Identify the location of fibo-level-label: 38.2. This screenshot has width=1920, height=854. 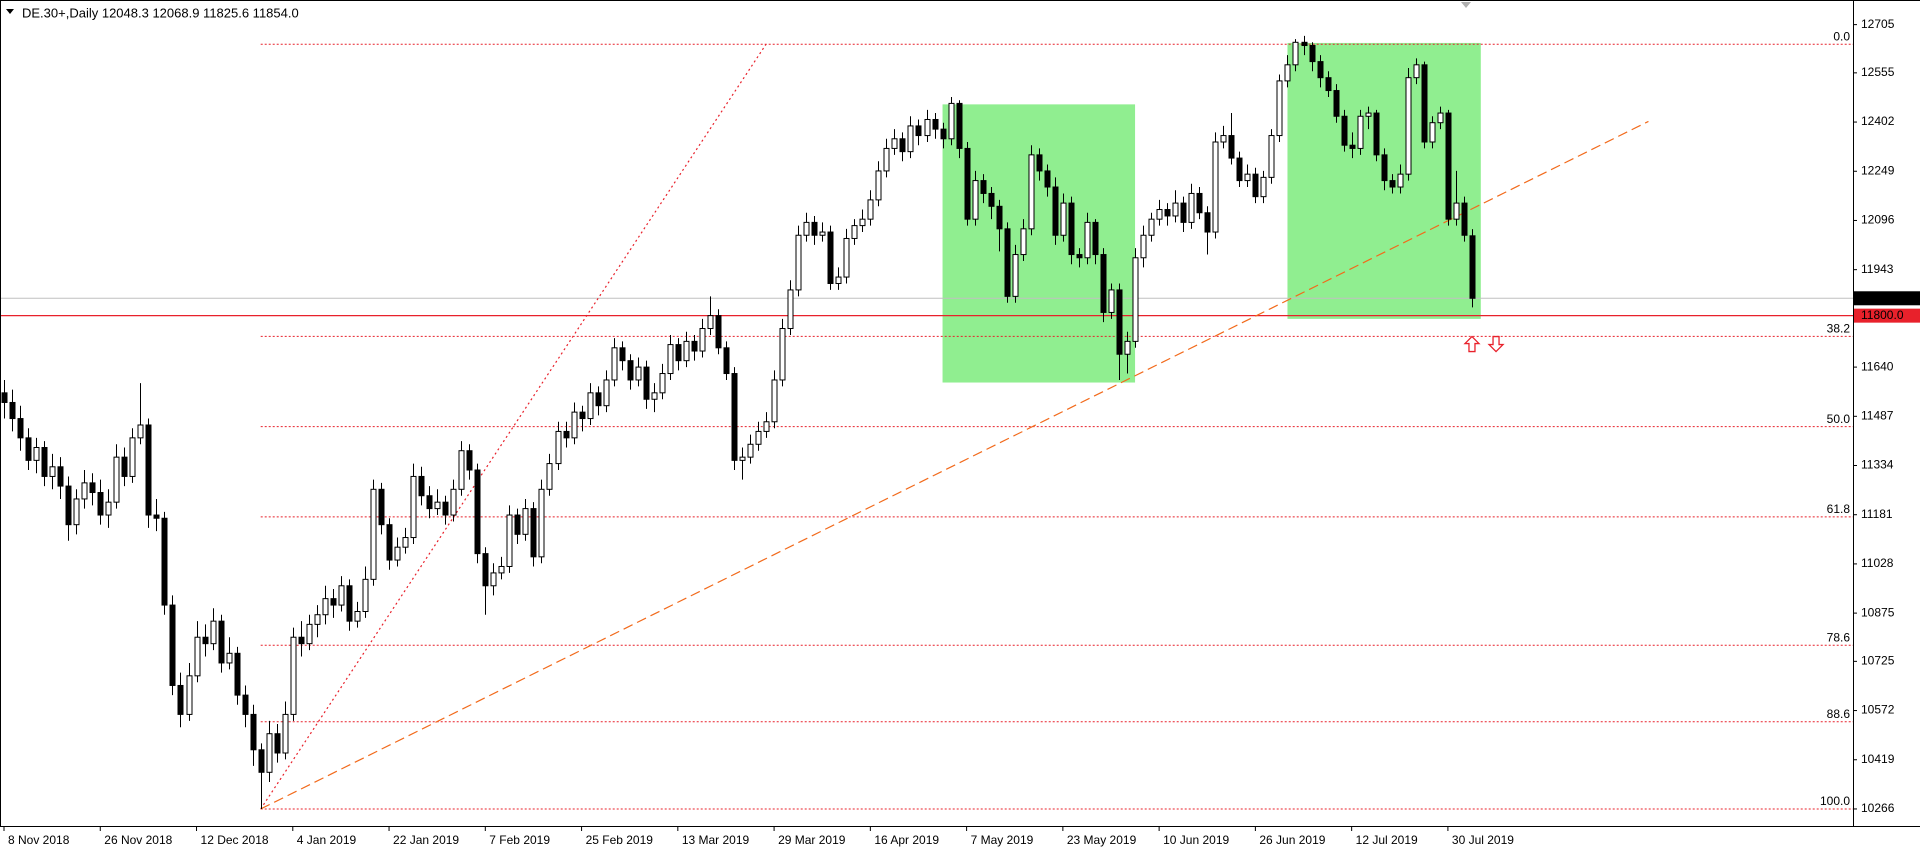
(1839, 329).